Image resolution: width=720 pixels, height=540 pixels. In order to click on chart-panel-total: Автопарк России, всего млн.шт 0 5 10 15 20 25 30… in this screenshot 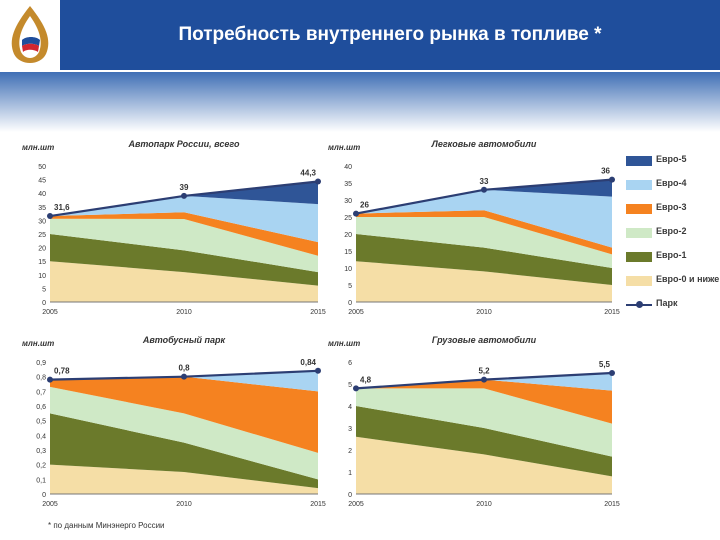, I will do `click(173, 229)`.